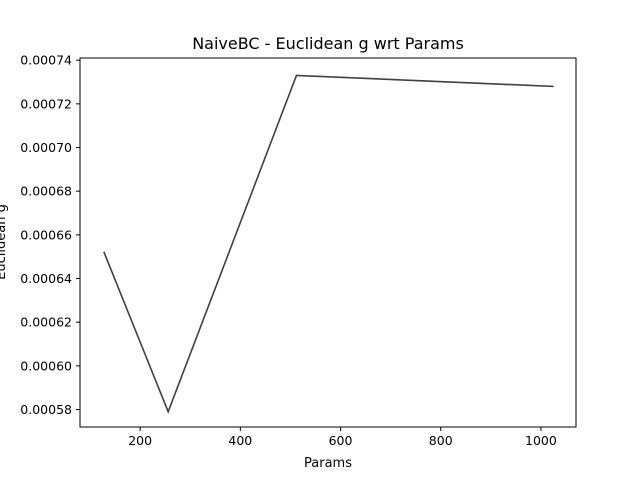  What do you see at coordinates (328, 43) in the screenshot?
I see `chart-title: NaiveBC - Euclidean g wrt Params` at bounding box center [328, 43].